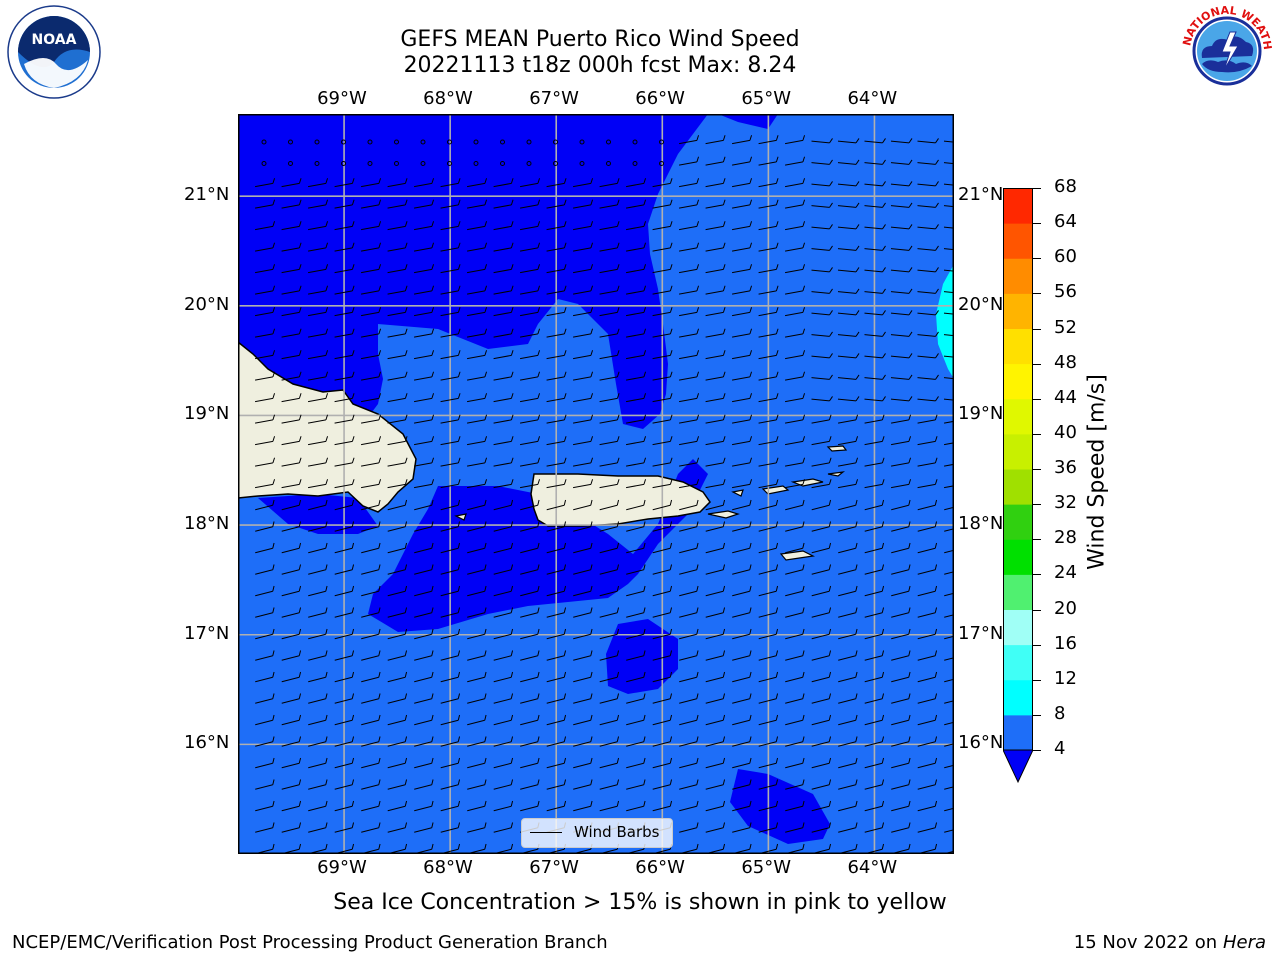 This screenshot has width=1280, height=960. What do you see at coordinates (1018, 486) in the screenshot?
I see `colorbar` at bounding box center [1018, 486].